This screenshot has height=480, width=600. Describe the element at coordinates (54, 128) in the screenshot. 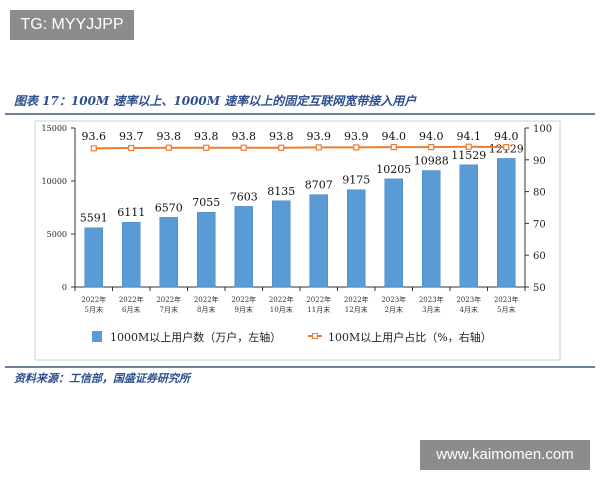

I see `left-tick-label: 15000` at that location.